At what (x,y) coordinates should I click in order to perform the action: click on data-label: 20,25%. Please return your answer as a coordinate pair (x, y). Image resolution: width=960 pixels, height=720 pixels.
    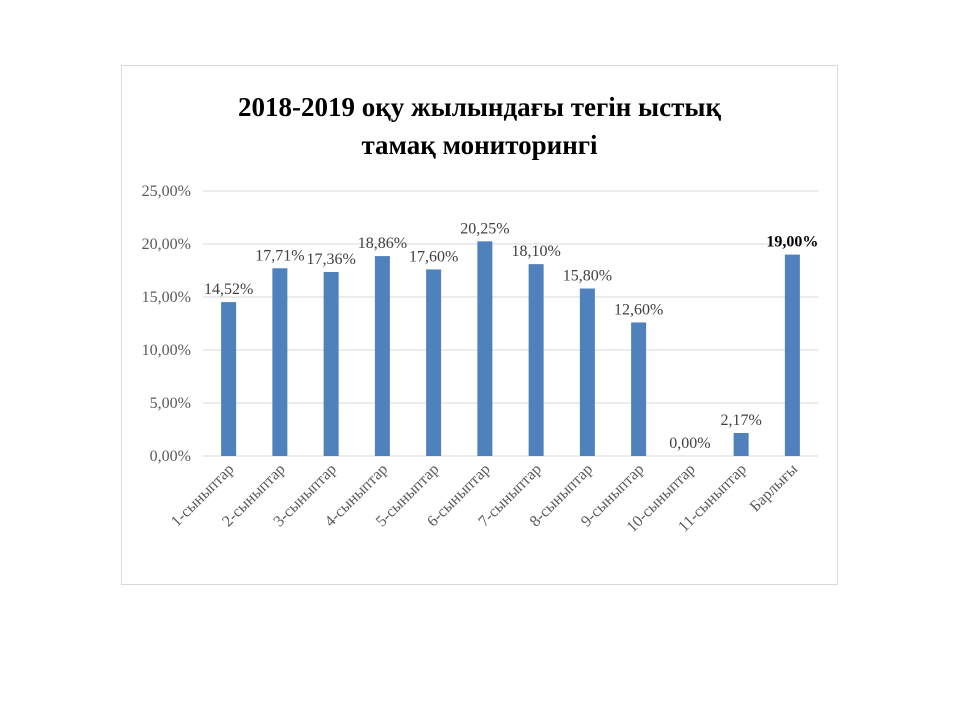
    Looking at the image, I should click on (484, 228).